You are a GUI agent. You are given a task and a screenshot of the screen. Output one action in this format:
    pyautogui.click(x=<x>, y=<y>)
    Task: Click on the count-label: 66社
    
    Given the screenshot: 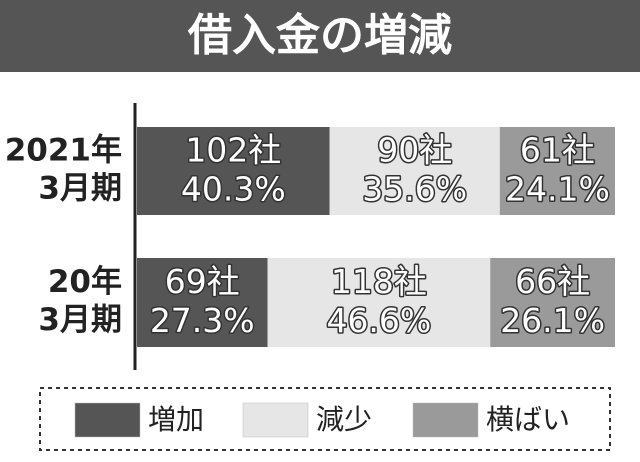 What is the action you would take?
    pyautogui.click(x=552, y=281)
    